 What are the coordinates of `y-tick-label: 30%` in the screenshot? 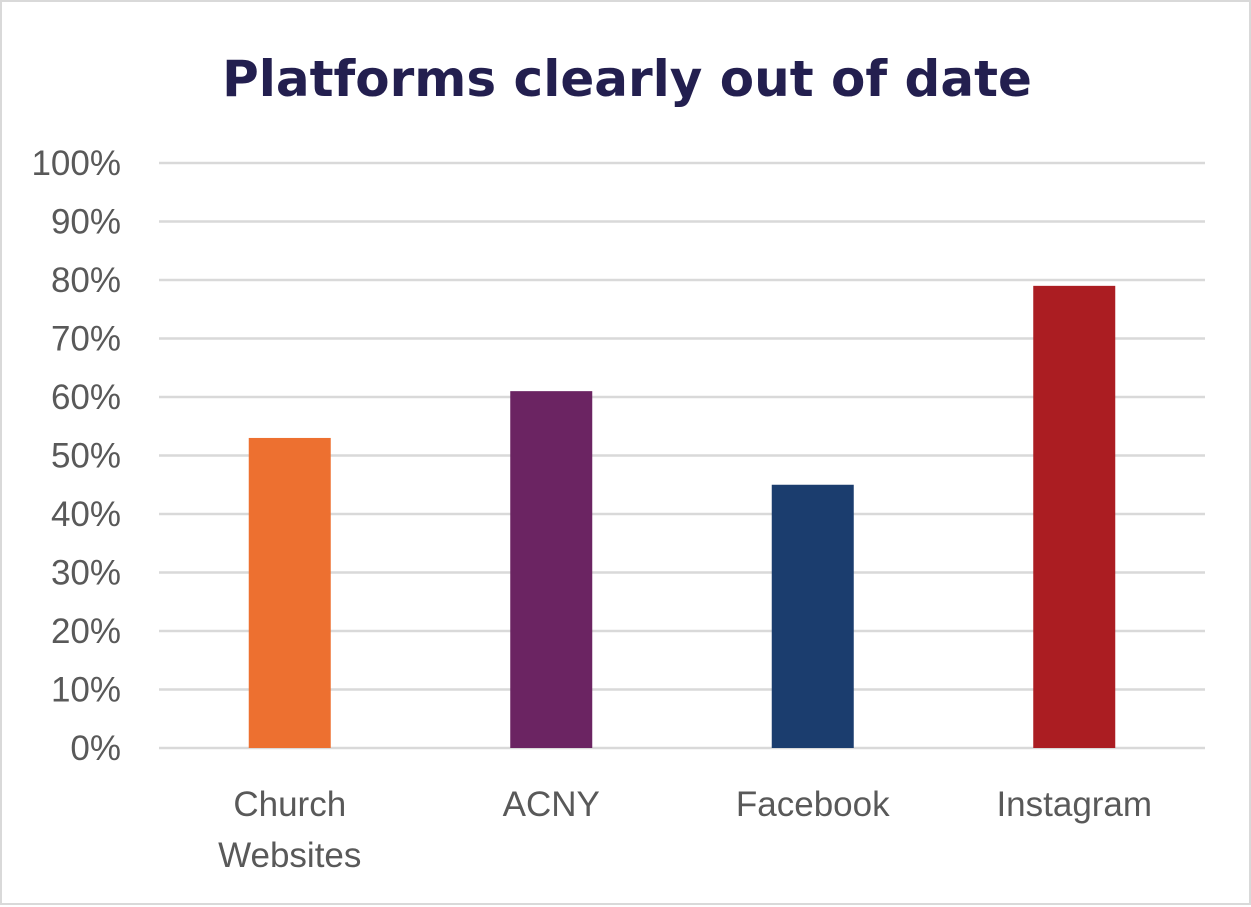 It's located at (86, 573).